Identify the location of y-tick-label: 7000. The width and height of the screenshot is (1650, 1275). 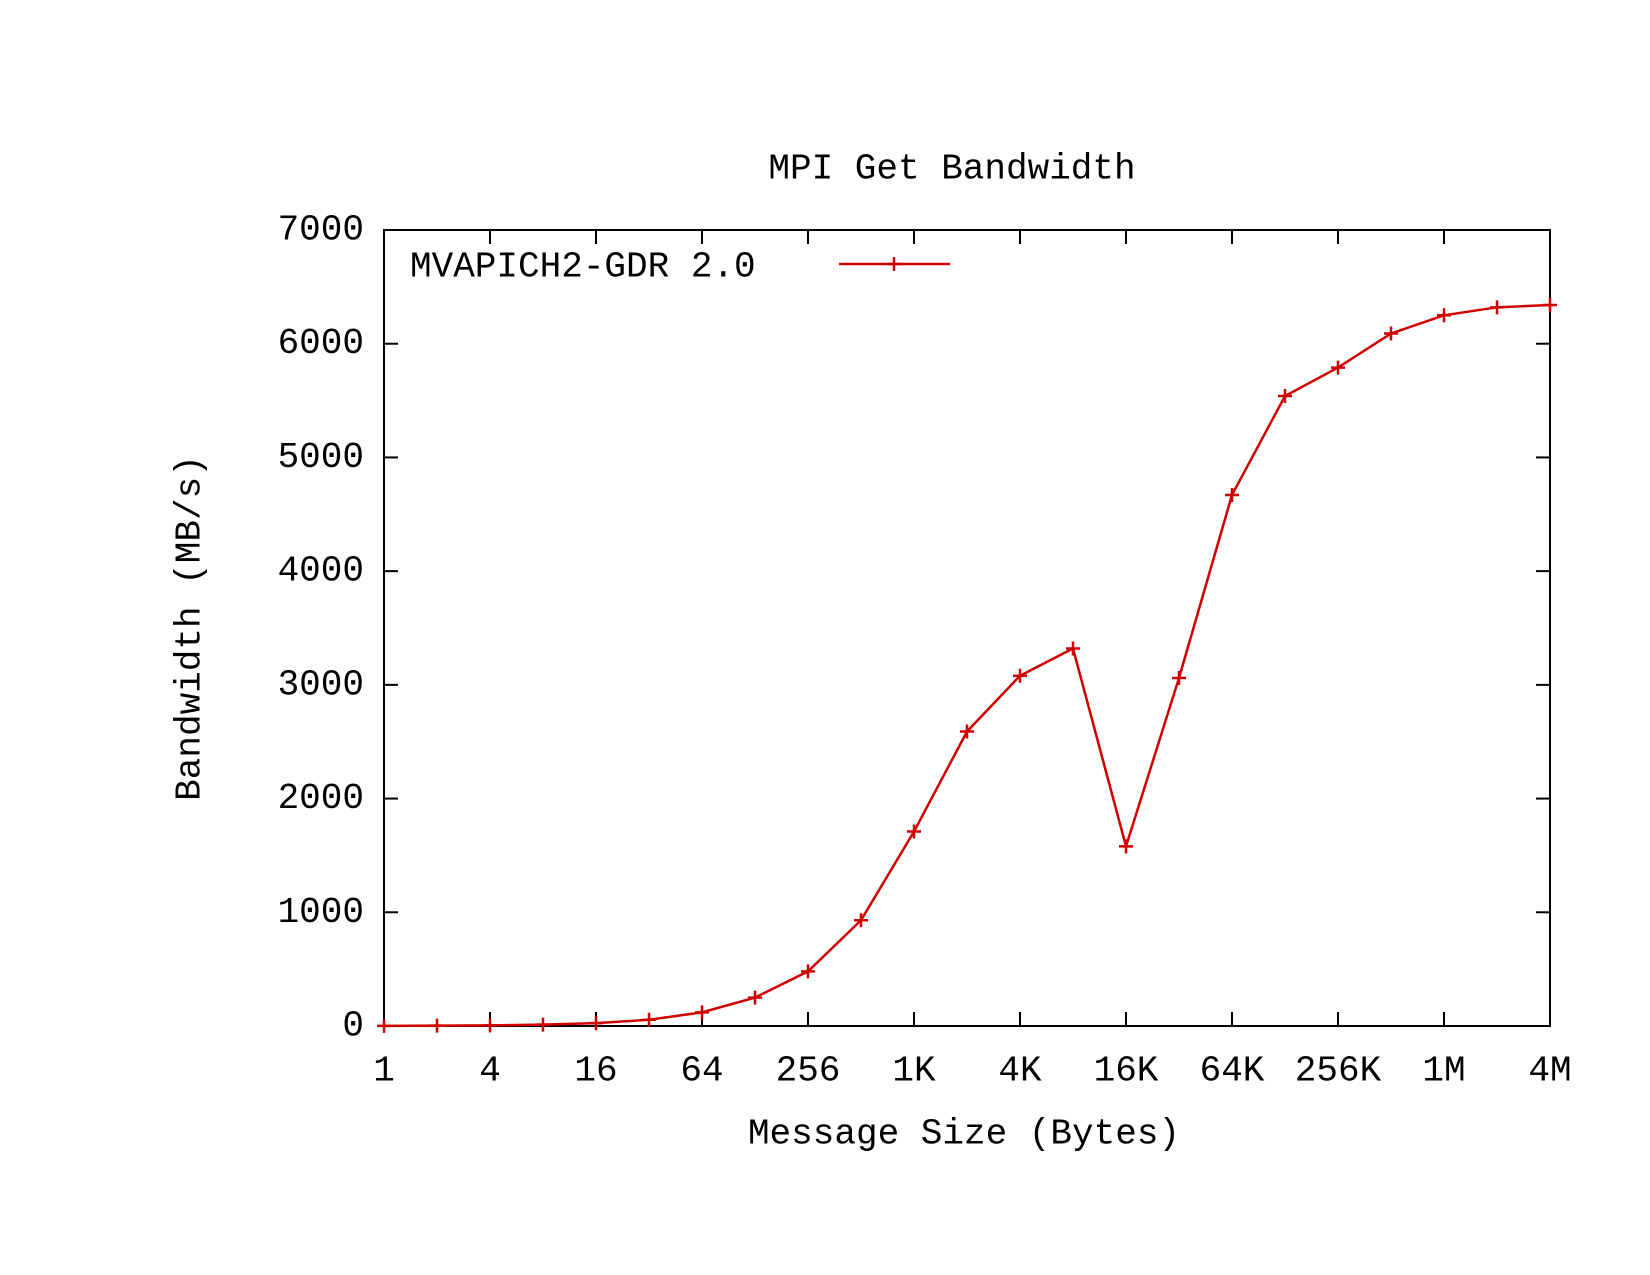
(321, 230).